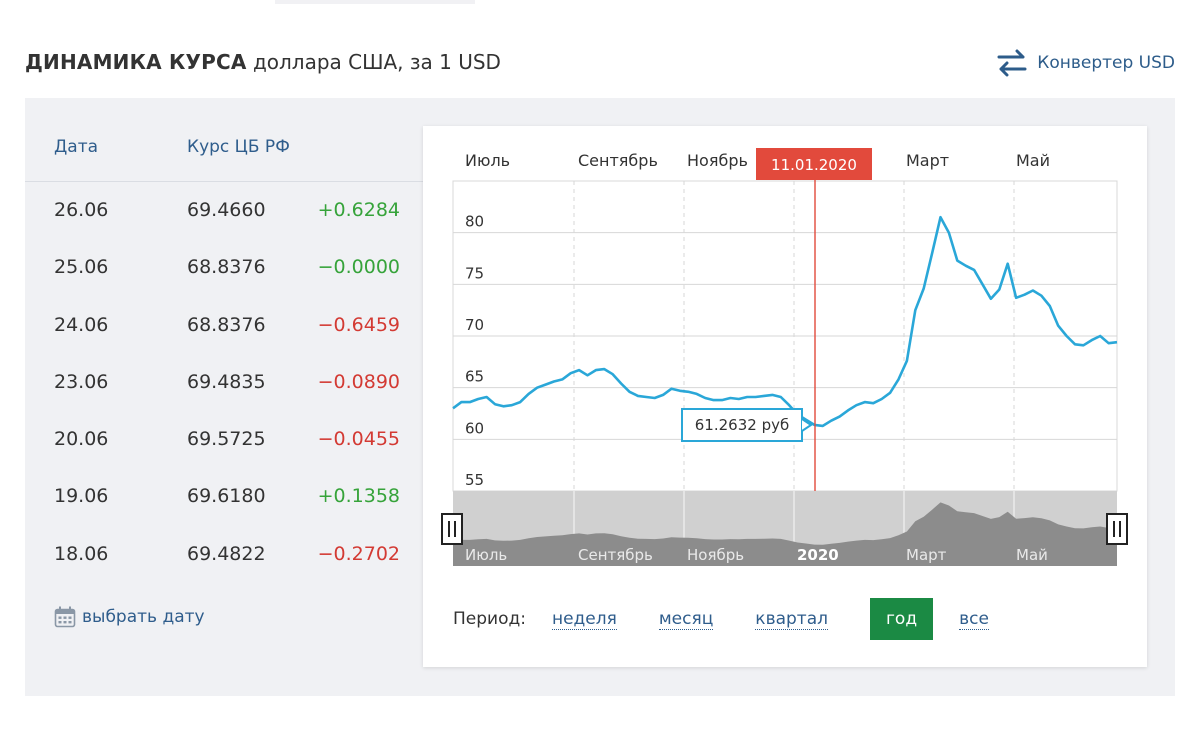  What do you see at coordinates (615, 555) in the screenshot?
I see `navigator-label: Сентябрь` at bounding box center [615, 555].